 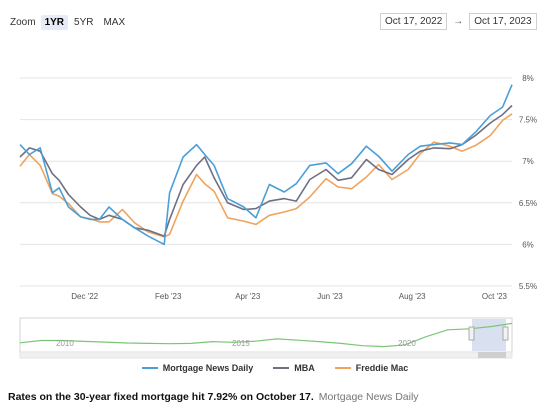 I want to click on legend-item-mnd: Mortgage News Daily, so click(x=197, y=368).